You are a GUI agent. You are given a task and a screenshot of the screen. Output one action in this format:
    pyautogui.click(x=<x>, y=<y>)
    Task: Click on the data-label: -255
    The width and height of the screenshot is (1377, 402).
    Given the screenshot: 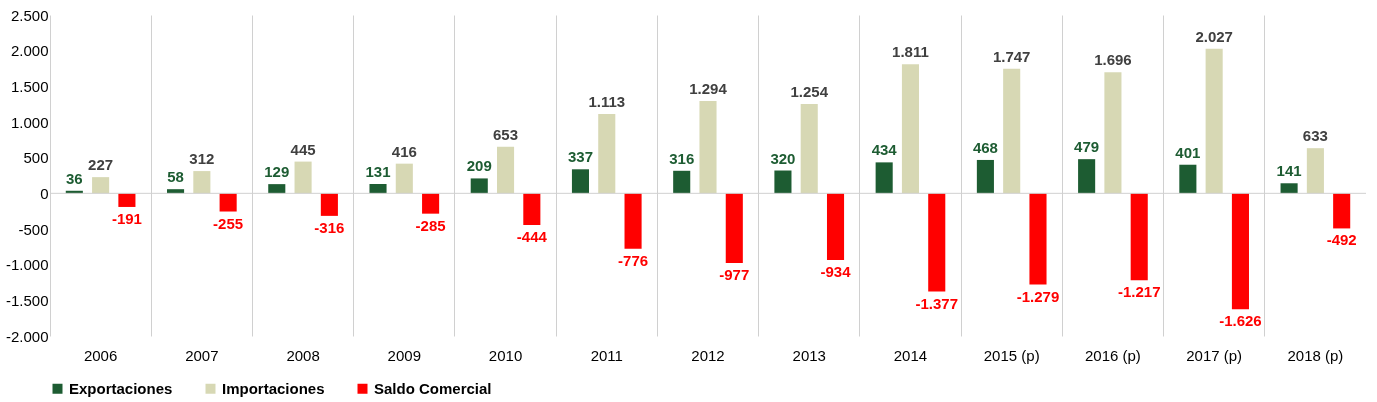 What is the action you would take?
    pyautogui.click(x=228, y=223)
    